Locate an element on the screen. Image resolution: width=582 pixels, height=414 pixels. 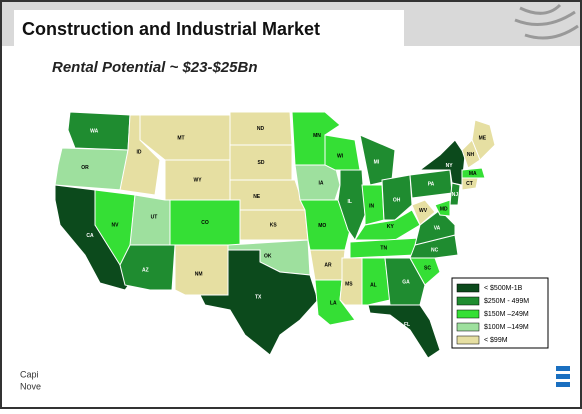
state-label: NY is located at coordinates (450, 166).